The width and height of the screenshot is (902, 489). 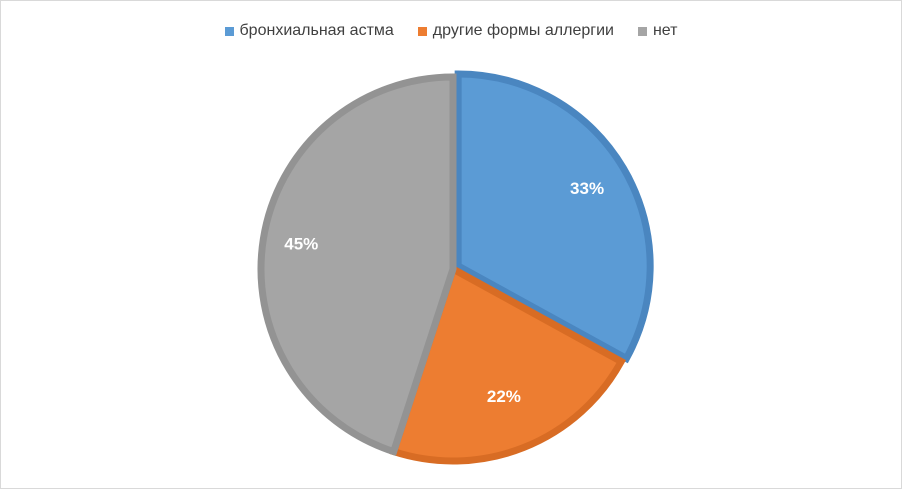 What do you see at coordinates (422, 31) in the screenshot?
I see `legend-swatch-other-allergy` at bounding box center [422, 31].